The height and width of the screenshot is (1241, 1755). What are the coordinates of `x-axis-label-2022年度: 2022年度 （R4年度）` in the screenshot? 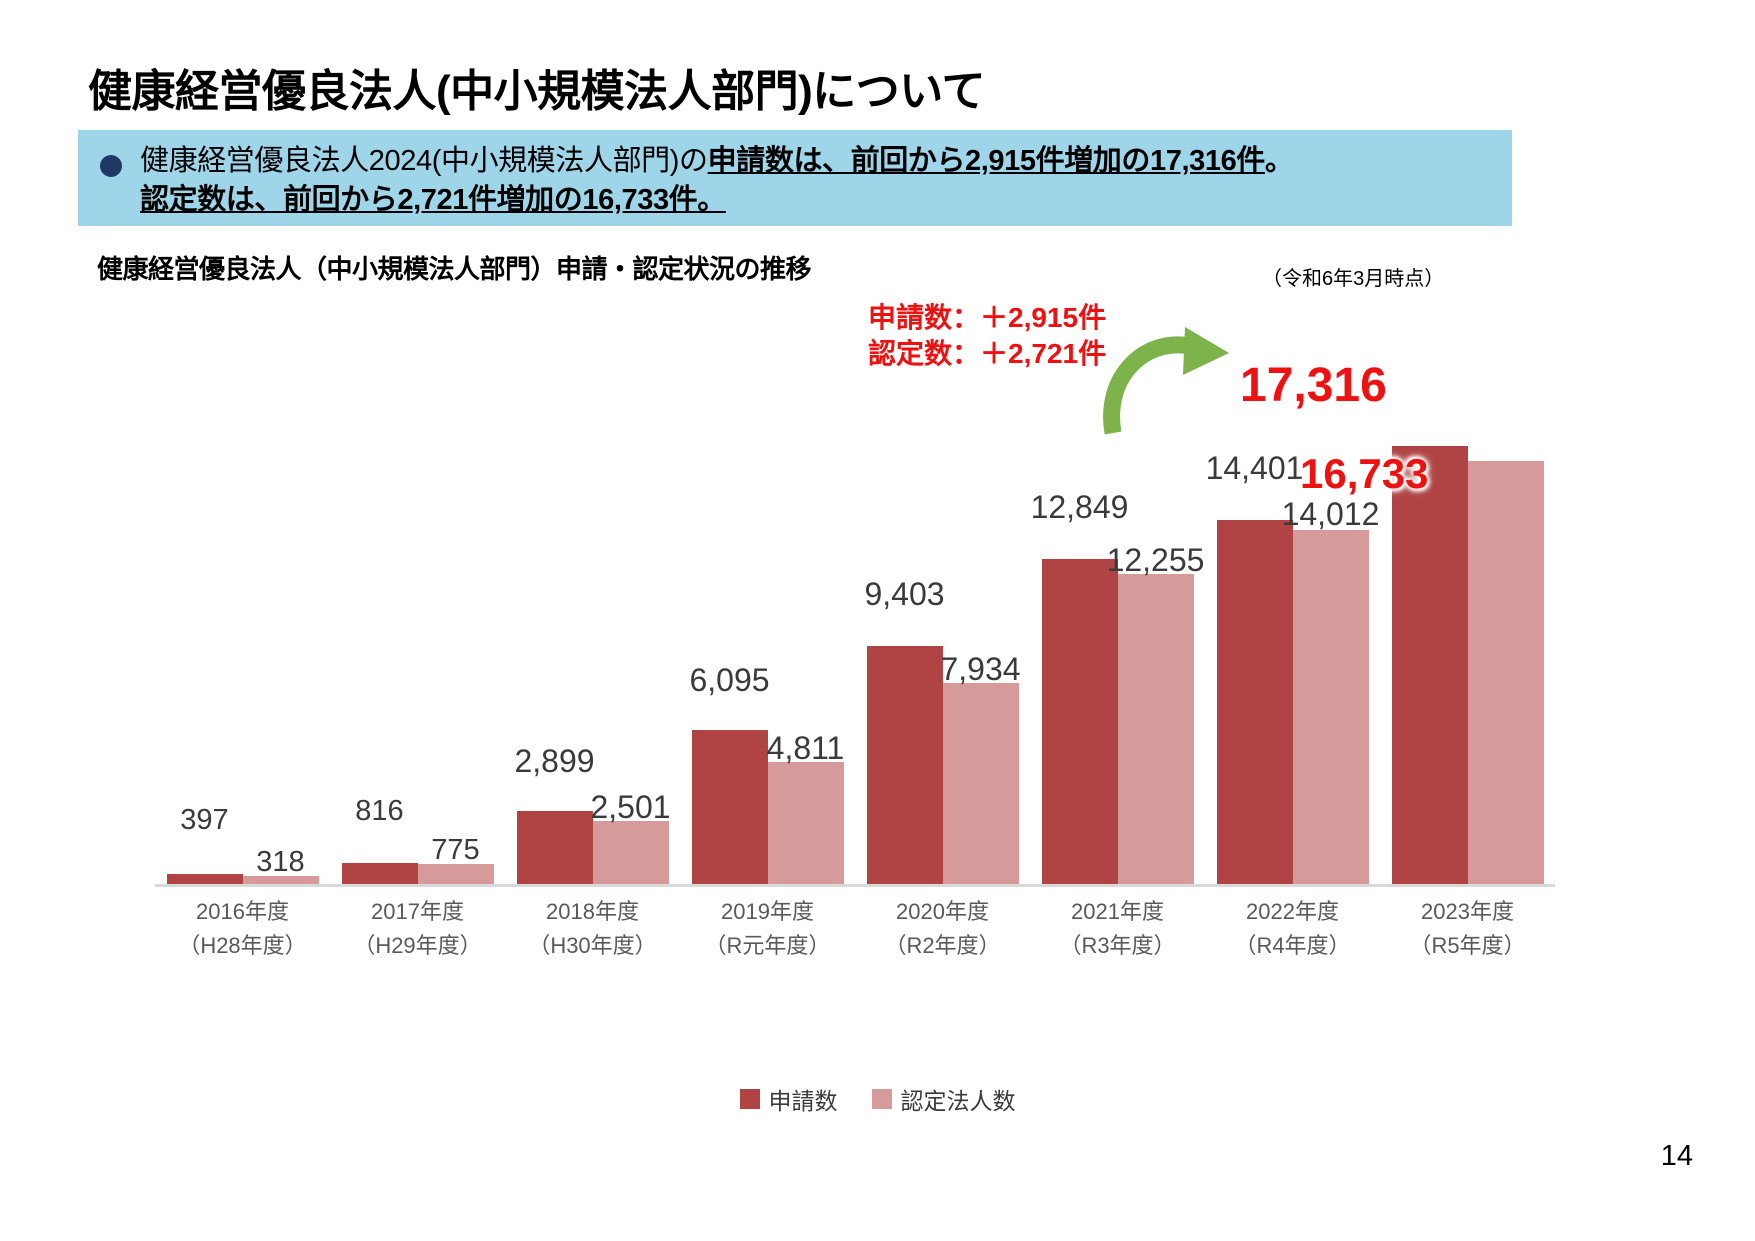 It's located at (1292, 929).